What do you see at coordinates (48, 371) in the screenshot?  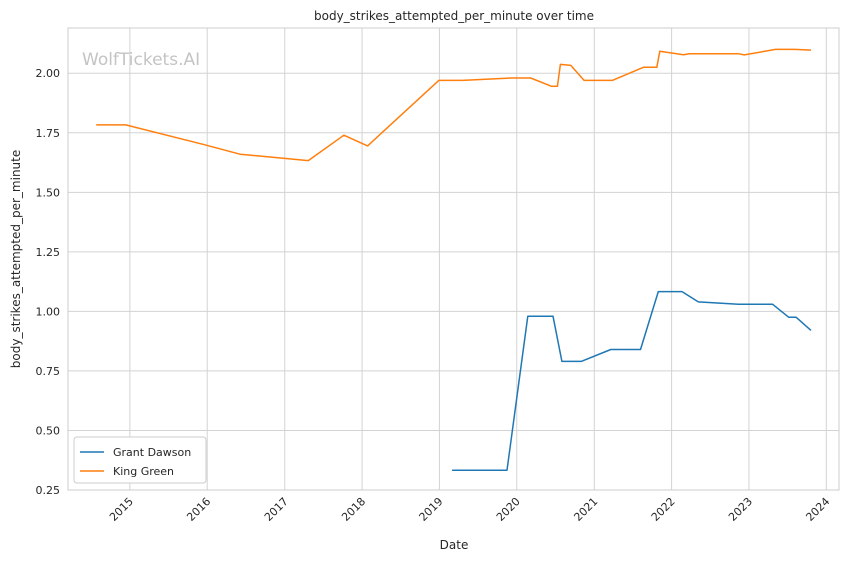 I see `y-tick-label: 0.75` at bounding box center [48, 371].